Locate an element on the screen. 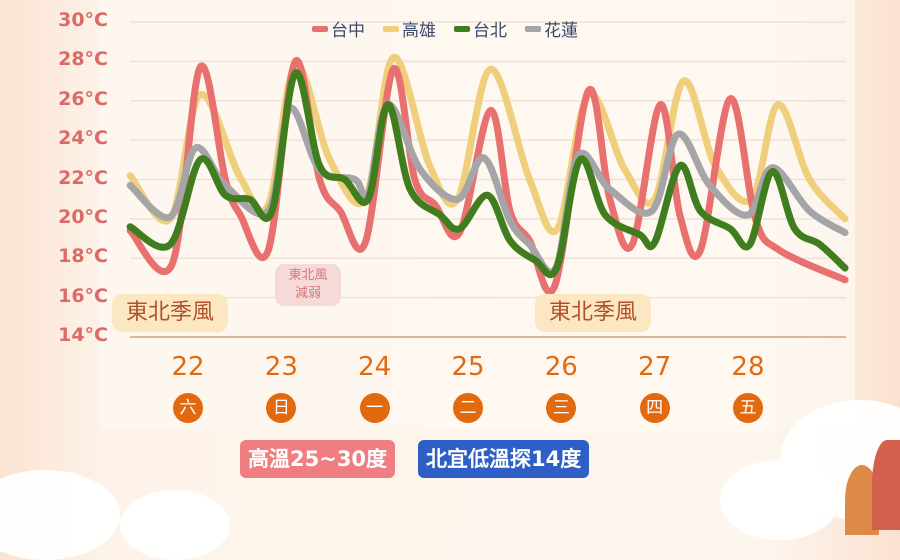  legend: 台中 高雄 台北 花蓮 is located at coordinates (445, 28).